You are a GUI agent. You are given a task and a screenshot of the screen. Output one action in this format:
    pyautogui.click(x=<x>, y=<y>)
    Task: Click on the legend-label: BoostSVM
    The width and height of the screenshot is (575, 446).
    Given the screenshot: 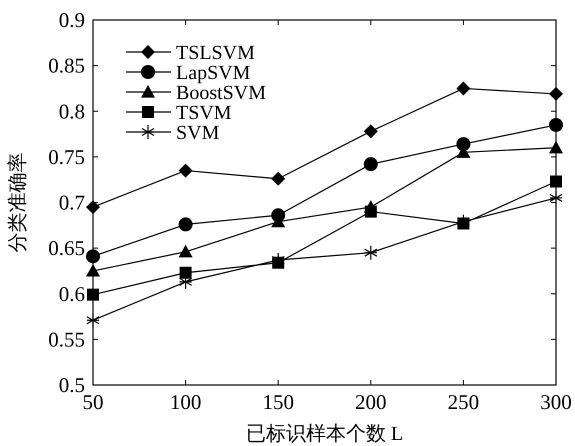 What is the action you would take?
    pyautogui.click(x=221, y=93)
    